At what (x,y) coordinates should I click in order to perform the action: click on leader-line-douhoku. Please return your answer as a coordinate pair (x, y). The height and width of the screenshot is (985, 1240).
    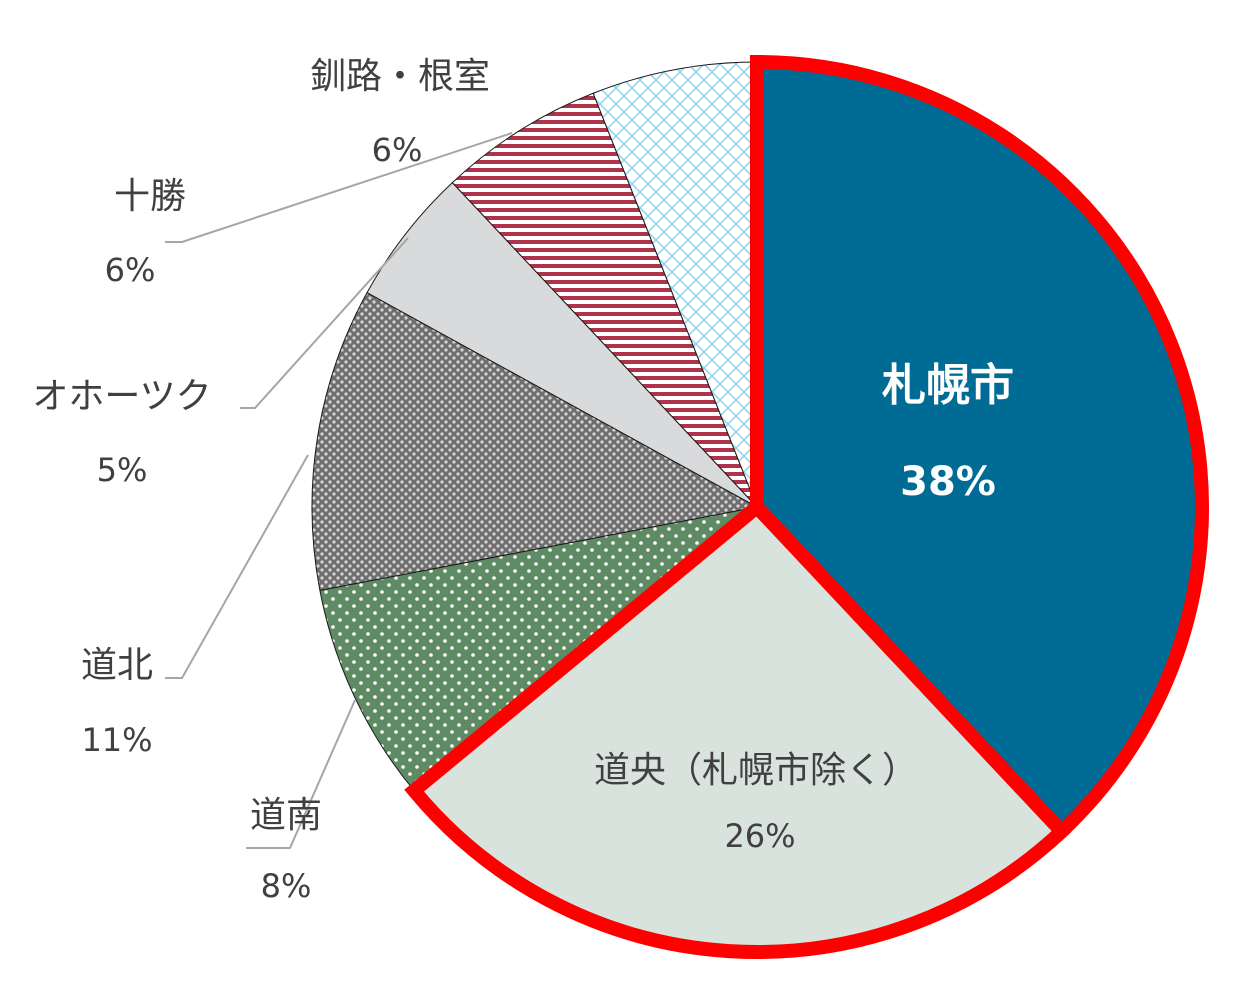
    Looking at the image, I should click on (237, 566).